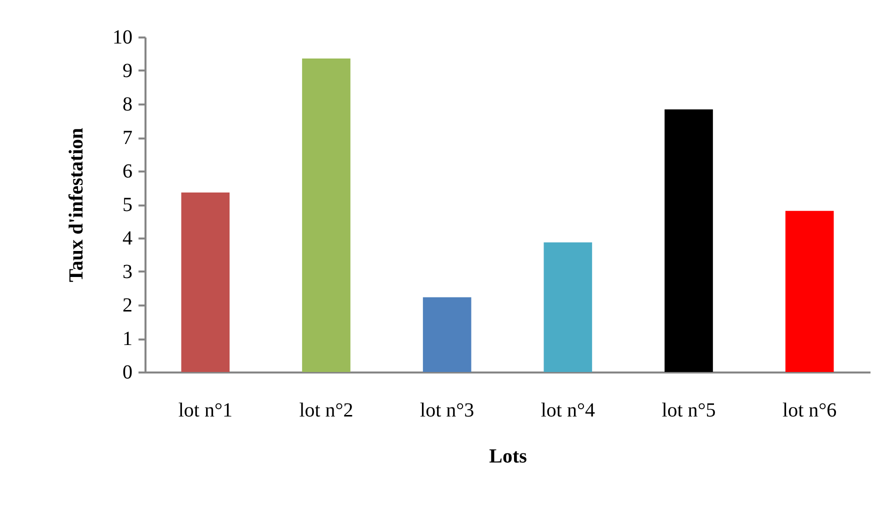 The height and width of the screenshot is (506, 887). What do you see at coordinates (689, 411) in the screenshot?
I see `x-tick-label: lot n°5` at bounding box center [689, 411].